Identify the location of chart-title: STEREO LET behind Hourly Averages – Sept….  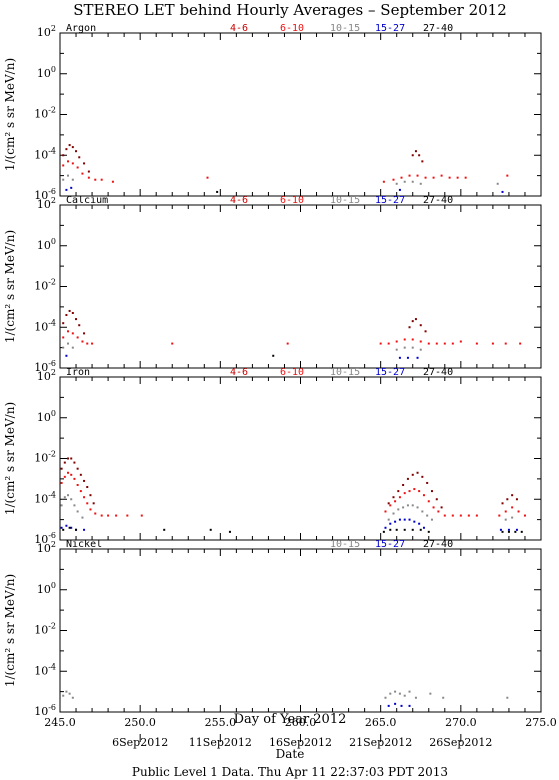
(290, 10).